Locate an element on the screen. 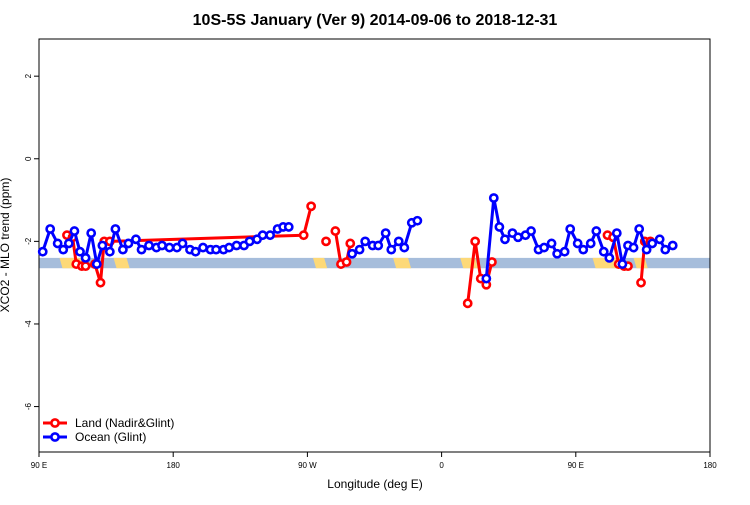 This screenshot has height=505, width=750. x-axis-label: Longitude (deg E) is located at coordinates (374, 484).